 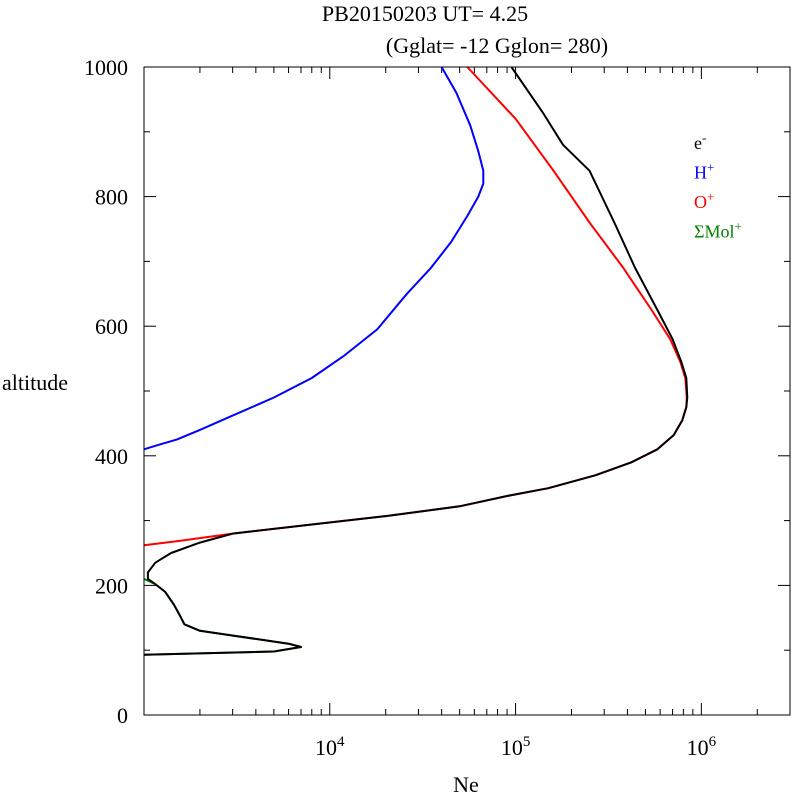 What do you see at coordinates (111, 456) in the screenshot?
I see `y-tick-label: 400` at bounding box center [111, 456].